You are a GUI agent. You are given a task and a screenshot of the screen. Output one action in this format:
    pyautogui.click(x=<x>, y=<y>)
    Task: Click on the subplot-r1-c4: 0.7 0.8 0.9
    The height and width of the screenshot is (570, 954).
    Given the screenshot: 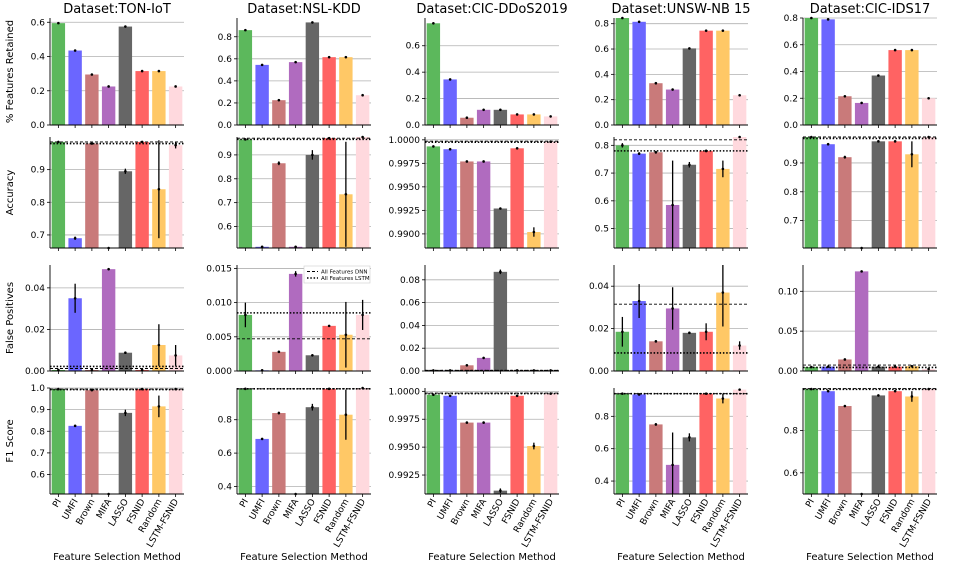 What is the action you would take?
    pyautogui.click(x=860, y=193)
    